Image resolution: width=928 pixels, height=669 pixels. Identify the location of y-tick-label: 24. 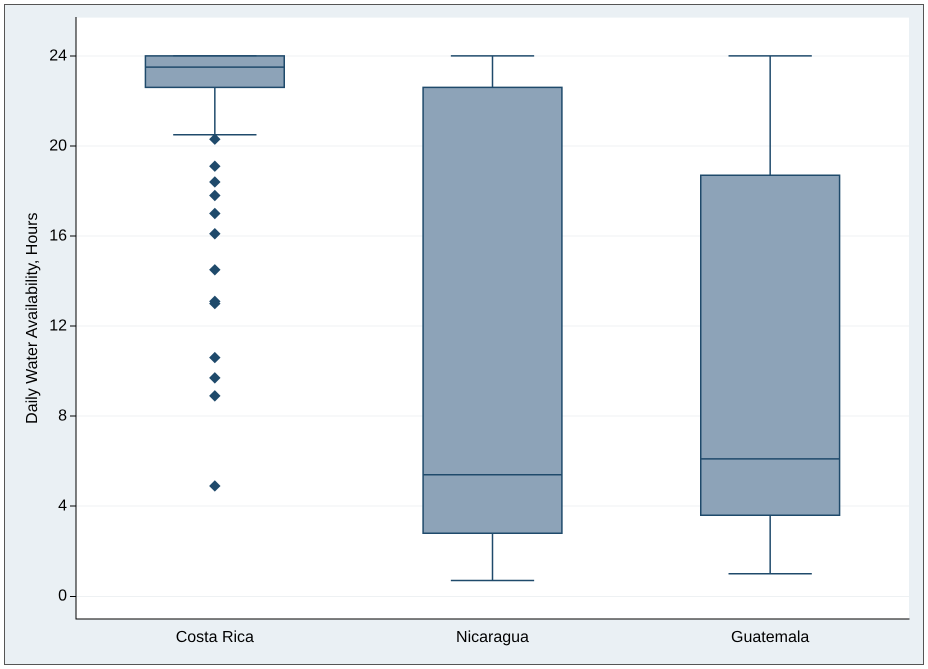
(58, 55).